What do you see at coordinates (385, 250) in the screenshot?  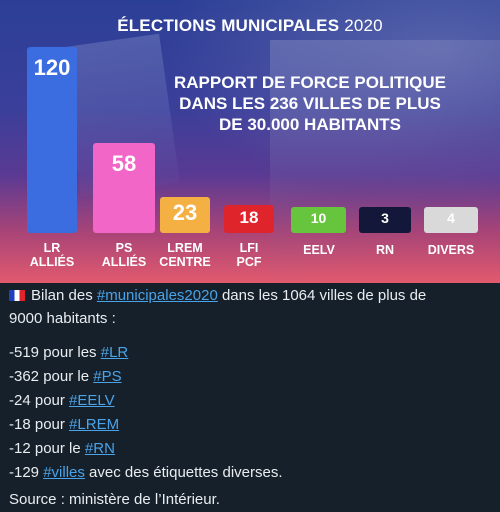 I see `bar-label-rn: RN` at bounding box center [385, 250].